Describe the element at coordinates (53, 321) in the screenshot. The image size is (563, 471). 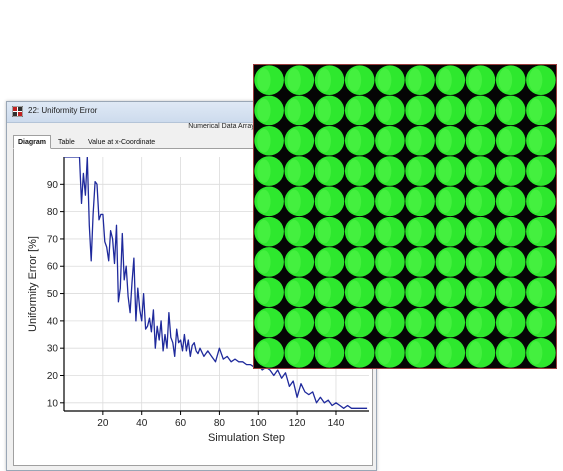
I see `y-tick-label: 40` at that location.